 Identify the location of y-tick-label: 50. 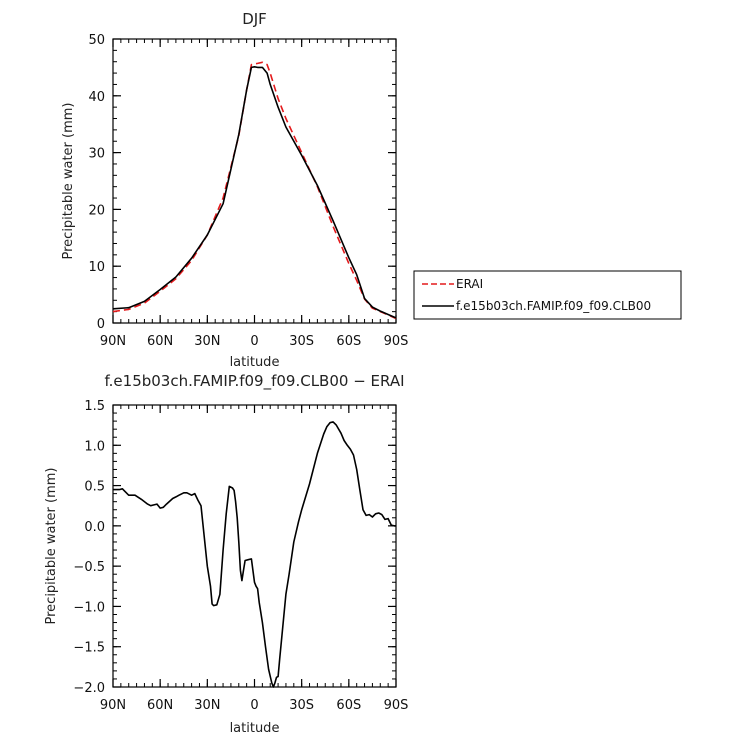
(96, 40).